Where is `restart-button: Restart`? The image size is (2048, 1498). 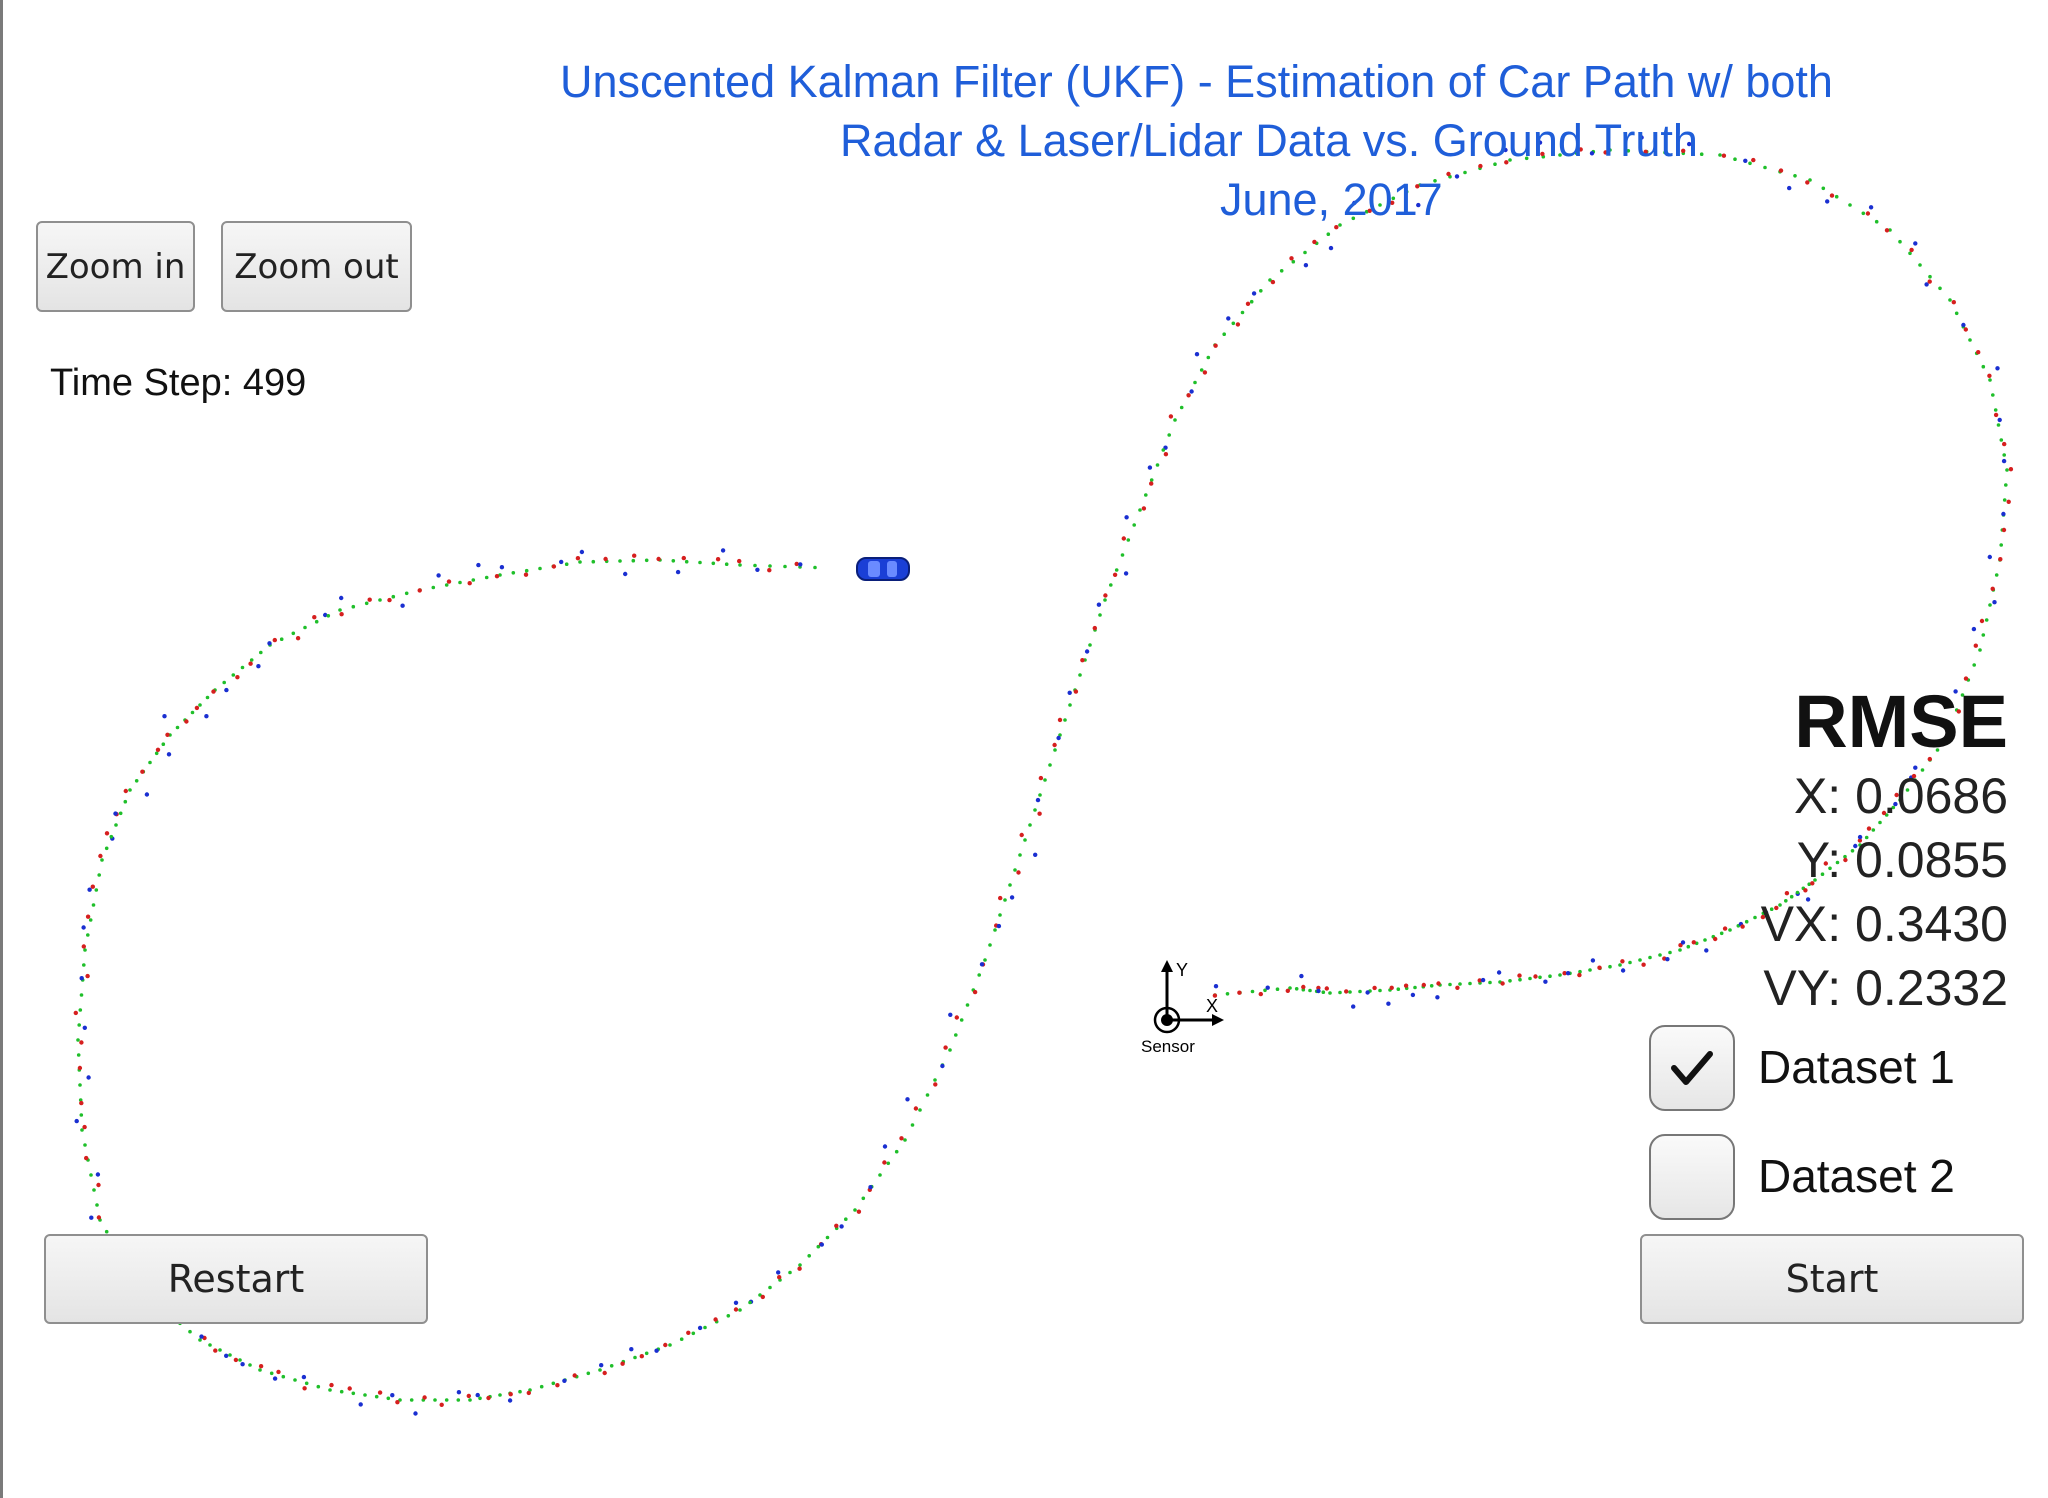 restart-button: Restart is located at coordinates (236, 1279).